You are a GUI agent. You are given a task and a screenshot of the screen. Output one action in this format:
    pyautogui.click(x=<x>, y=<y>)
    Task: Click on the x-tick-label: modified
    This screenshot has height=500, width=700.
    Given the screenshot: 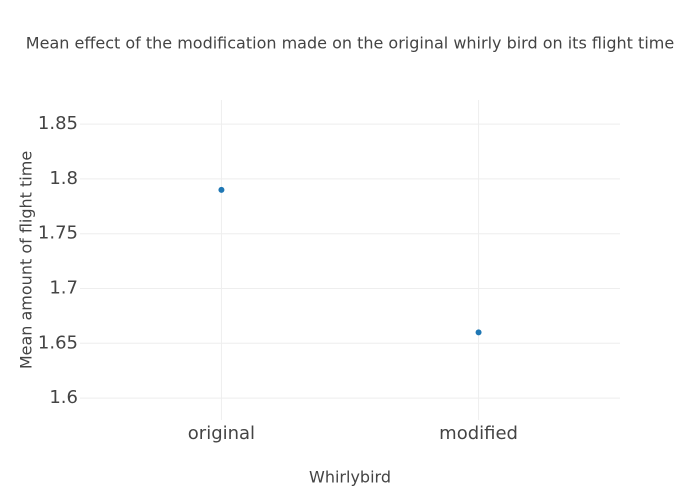 What is the action you would take?
    pyautogui.click(x=478, y=433)
    